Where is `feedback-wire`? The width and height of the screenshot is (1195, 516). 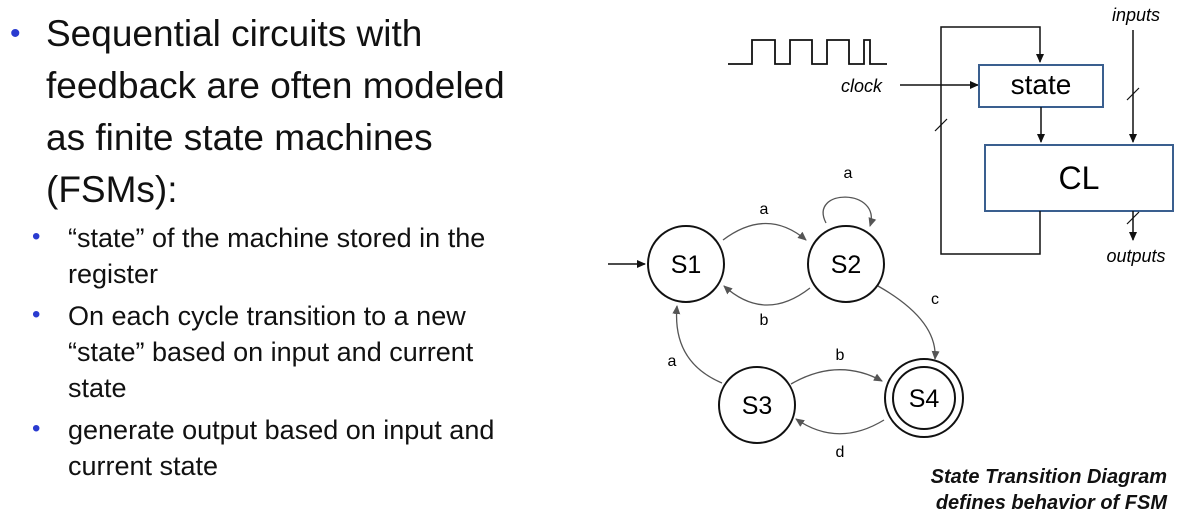 feedback-wire is located at coordinates (992, 140).